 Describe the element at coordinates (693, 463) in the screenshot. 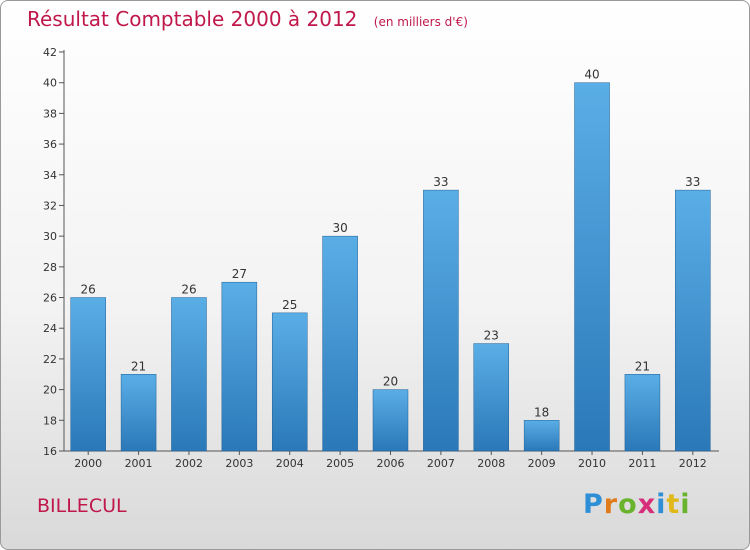

I see `x-tick-label: 2012` at that location.